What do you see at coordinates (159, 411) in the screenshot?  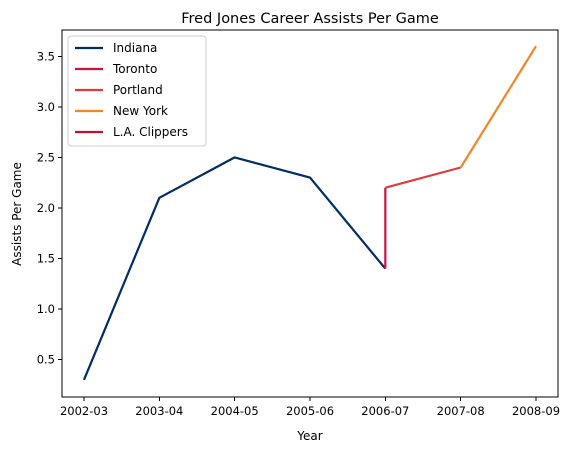 I see `x-tick-label-1: 2003-04` at bounding box center [159, 411].